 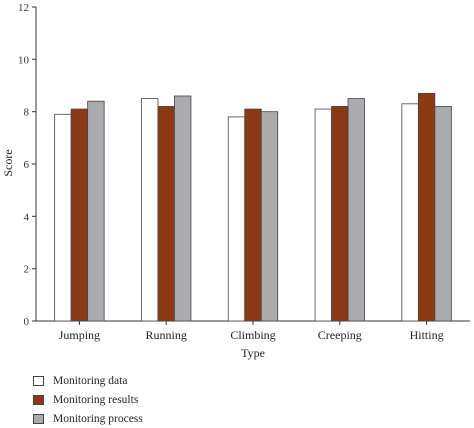 I want to click on bar-climbing-monitoring-process, so click(x=269, y=216).